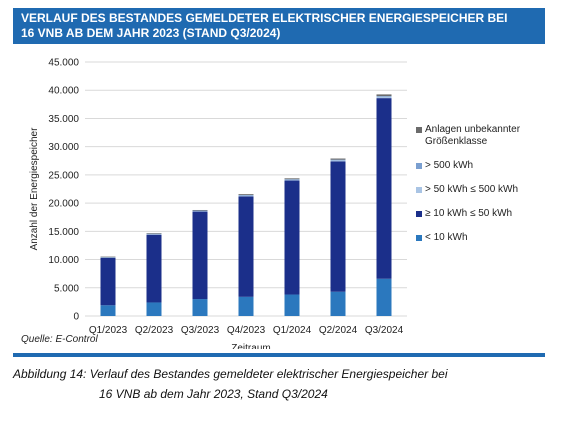 The image size is (573, 425). I want to click on y-tick-label: 30.000, so click(63, 147).